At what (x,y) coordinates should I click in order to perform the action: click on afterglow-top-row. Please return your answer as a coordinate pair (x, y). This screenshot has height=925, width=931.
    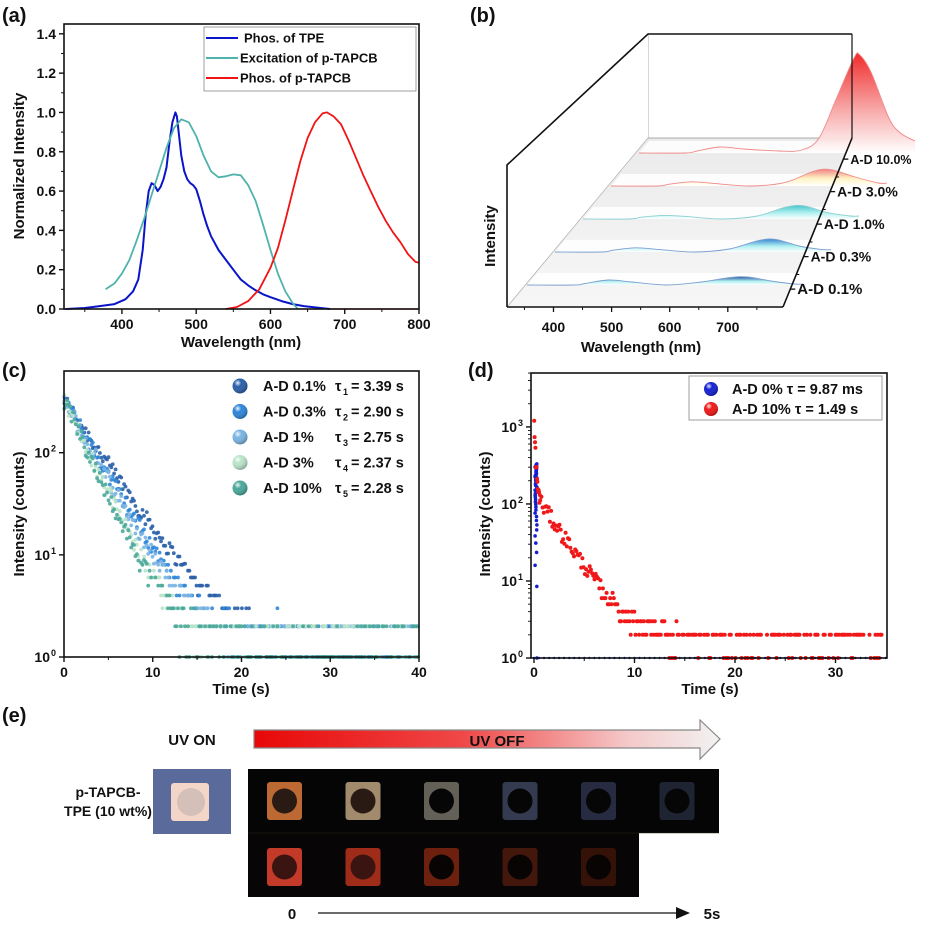
    Looking at the image, I should click on (481, 801).